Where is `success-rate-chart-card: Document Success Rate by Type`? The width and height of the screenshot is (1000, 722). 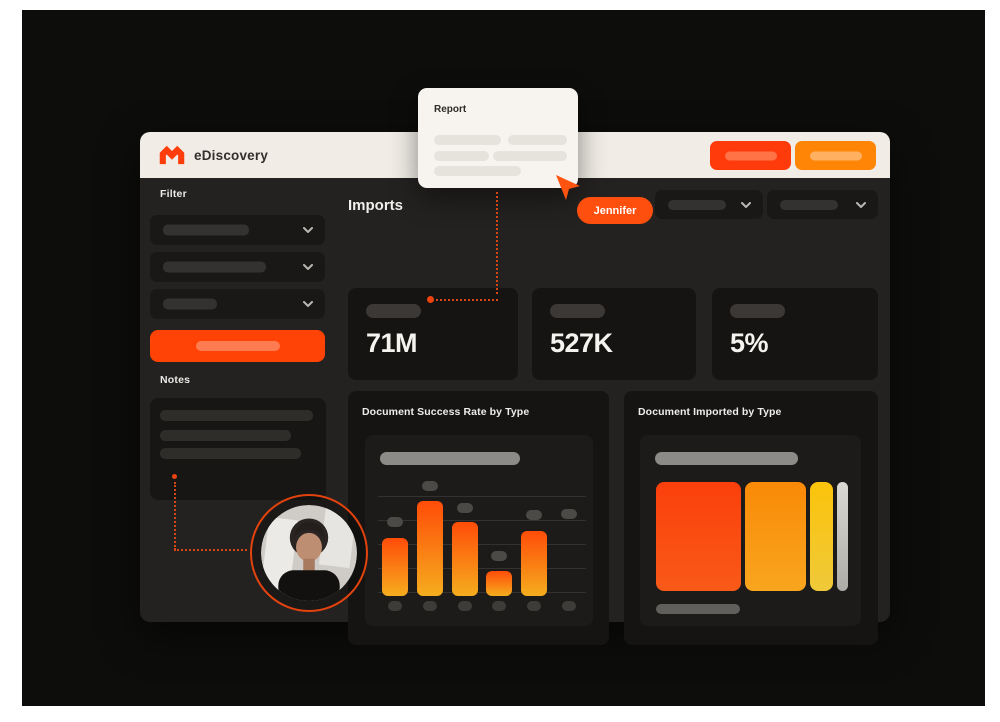
success-rate-chart-card: Document Success Rate by Type is located at coordinates (478, 518).